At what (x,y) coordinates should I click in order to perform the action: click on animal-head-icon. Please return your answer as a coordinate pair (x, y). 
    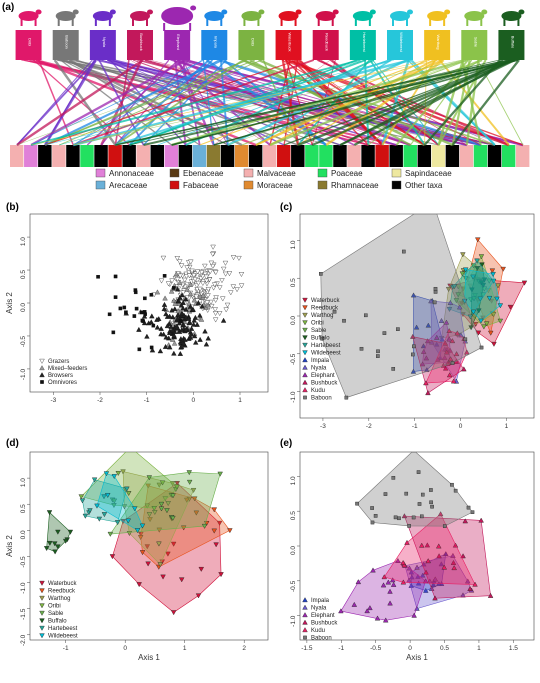
    Looking at the image, I should click on (261, 12).